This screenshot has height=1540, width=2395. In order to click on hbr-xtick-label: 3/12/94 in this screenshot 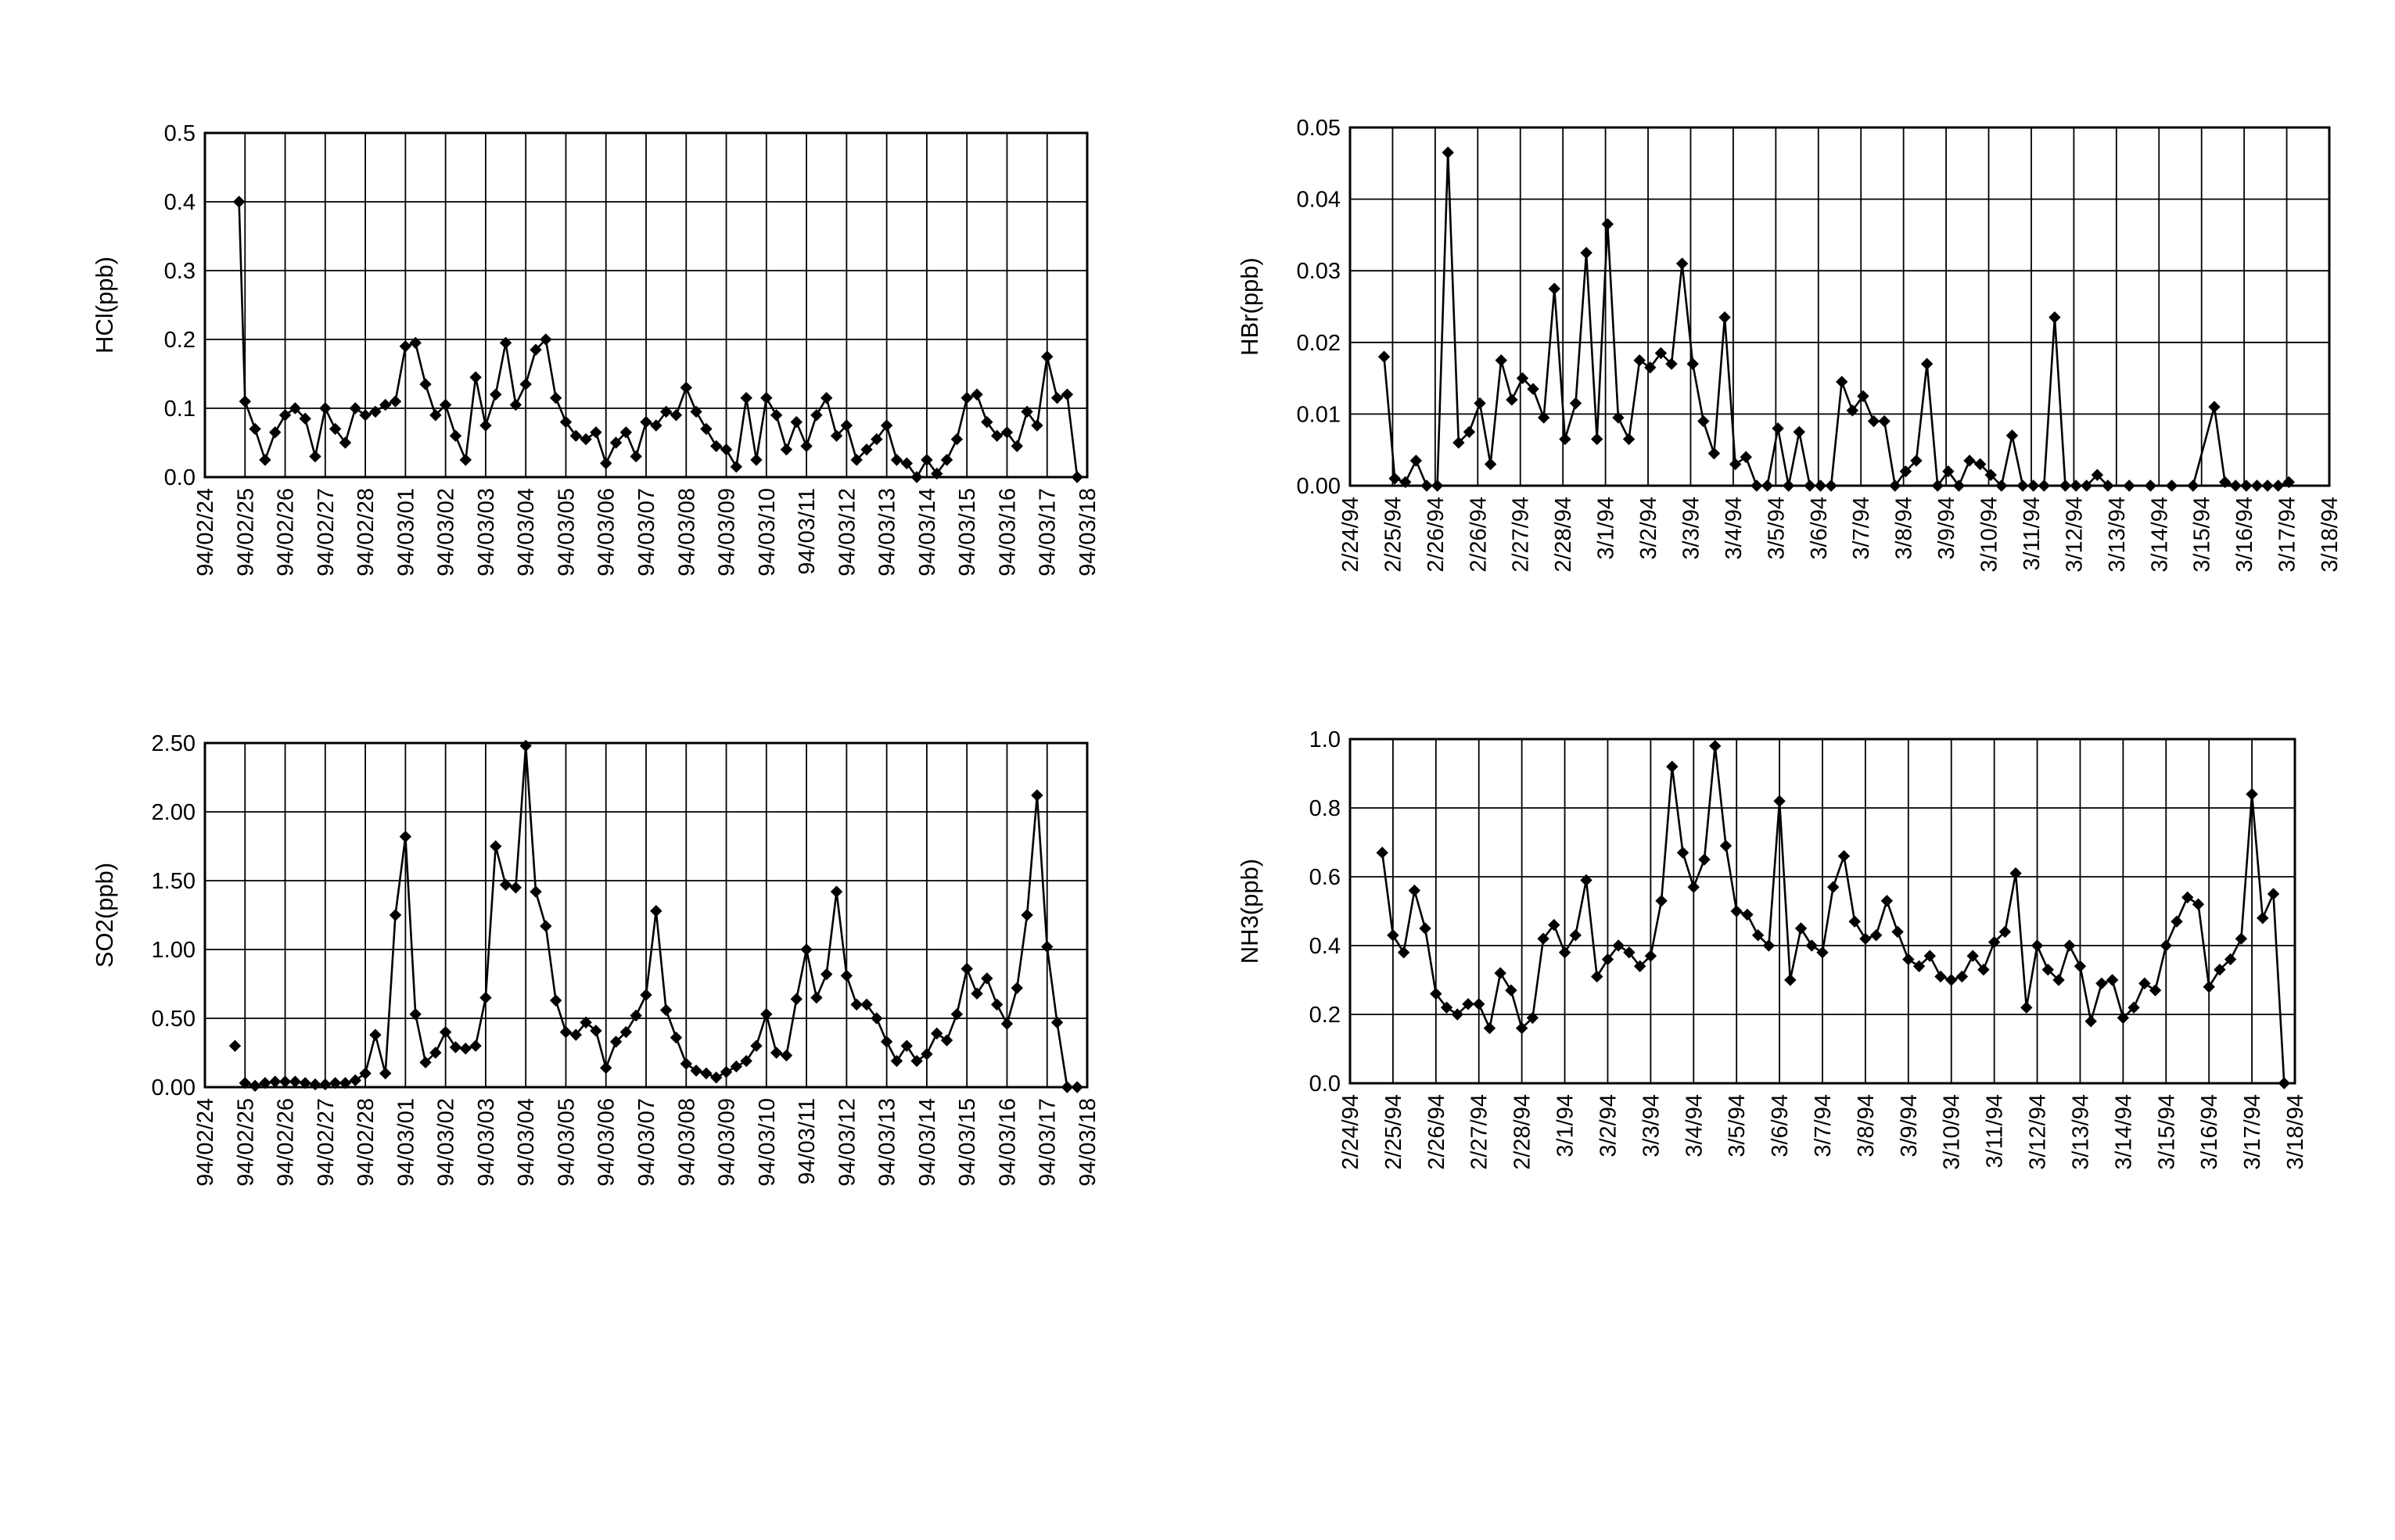, I will do `click(2074, 535)`.